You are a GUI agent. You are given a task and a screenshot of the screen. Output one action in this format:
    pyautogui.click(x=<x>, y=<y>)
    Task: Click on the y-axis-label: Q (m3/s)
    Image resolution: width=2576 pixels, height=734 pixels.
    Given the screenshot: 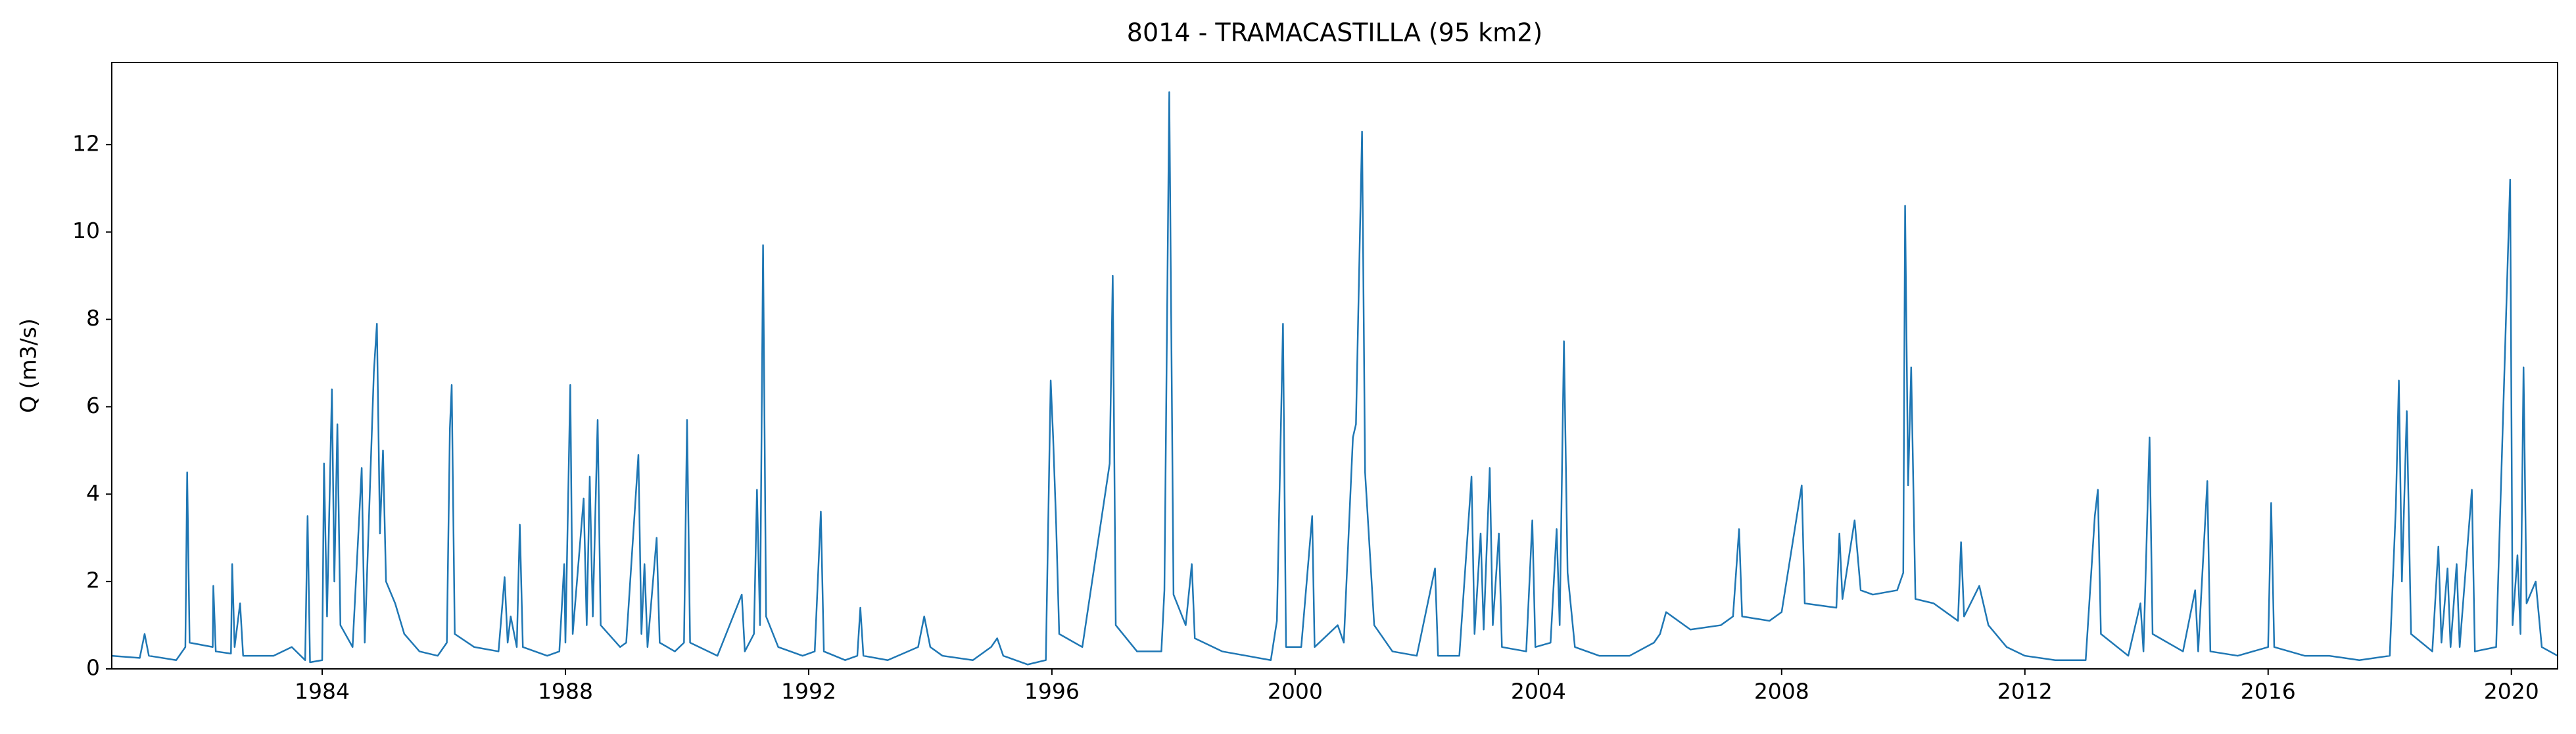 What is the action you would take?
    pyautogui.click(x=29, y=365)
    